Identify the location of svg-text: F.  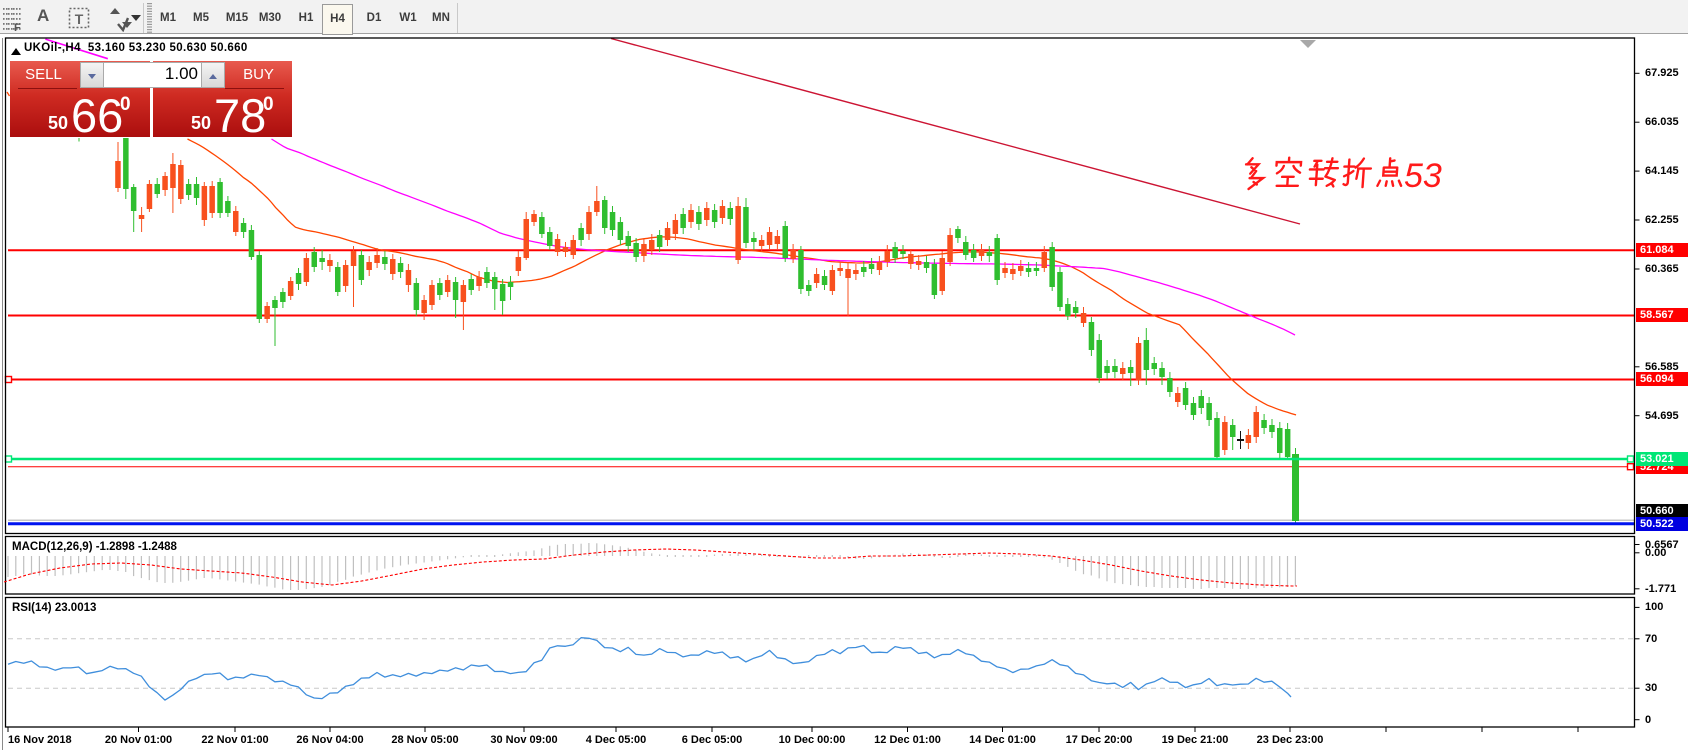
(17, 27).